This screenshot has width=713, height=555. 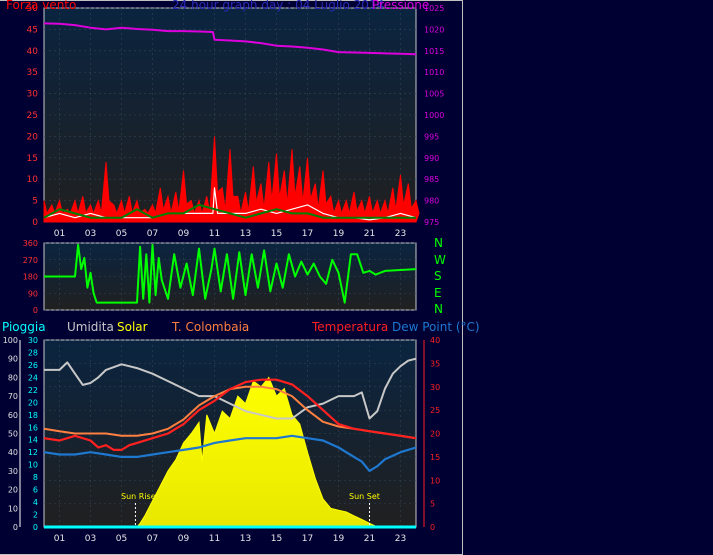 I want to click on humidity-tick-label: 20, so click(x=13, y=490).